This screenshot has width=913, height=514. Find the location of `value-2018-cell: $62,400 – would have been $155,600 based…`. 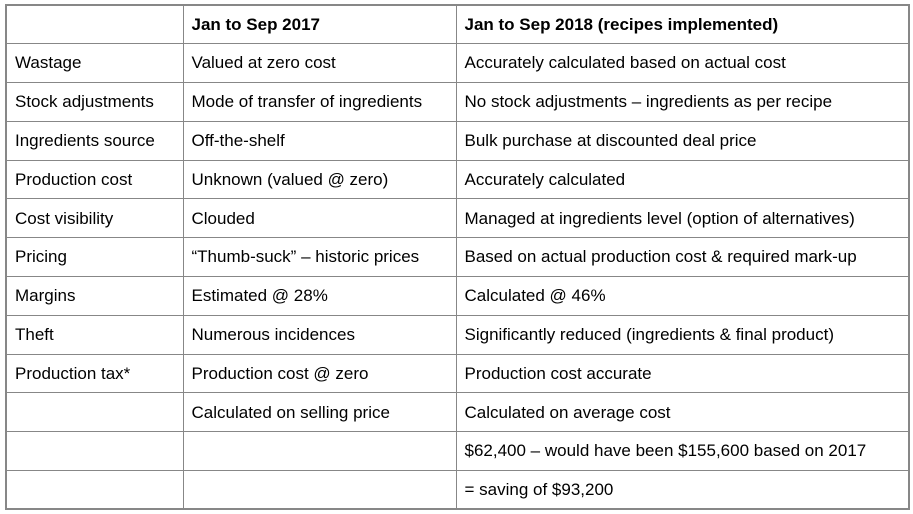

value-2018-cell: $62,400 – would have been $155,600 based… is located at coordinates (682, 451).